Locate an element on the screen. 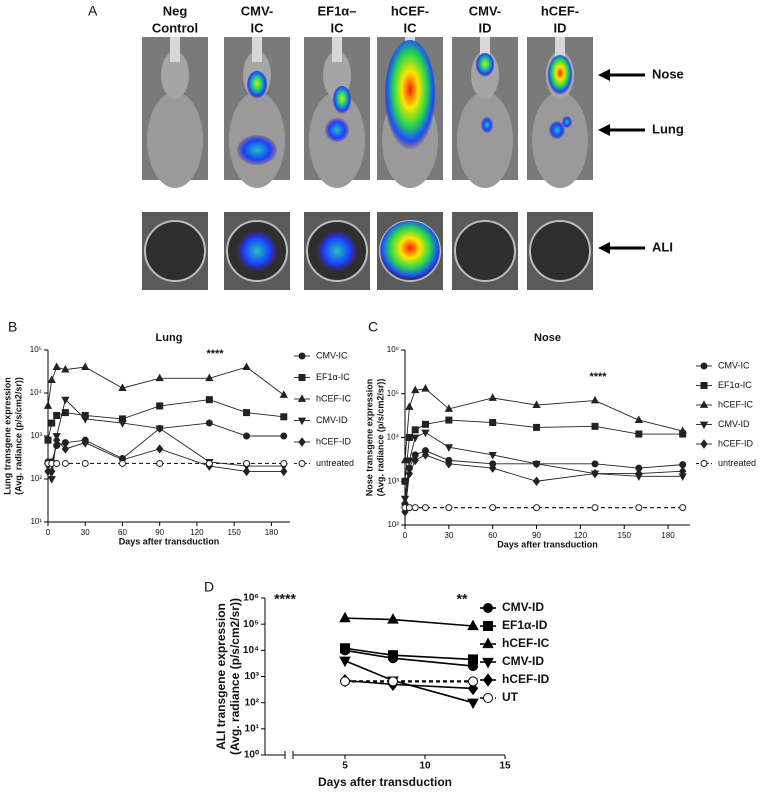 The image size is (766, 793). well-signal is located at coordinates (410, 251).